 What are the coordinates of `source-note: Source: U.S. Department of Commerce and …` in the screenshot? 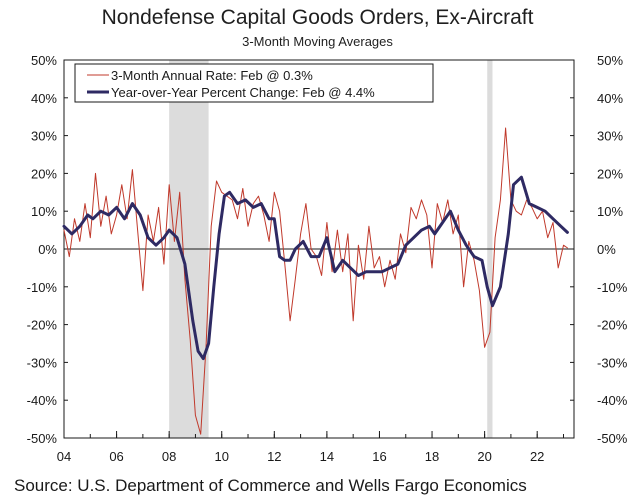 It's located at (270, 485).